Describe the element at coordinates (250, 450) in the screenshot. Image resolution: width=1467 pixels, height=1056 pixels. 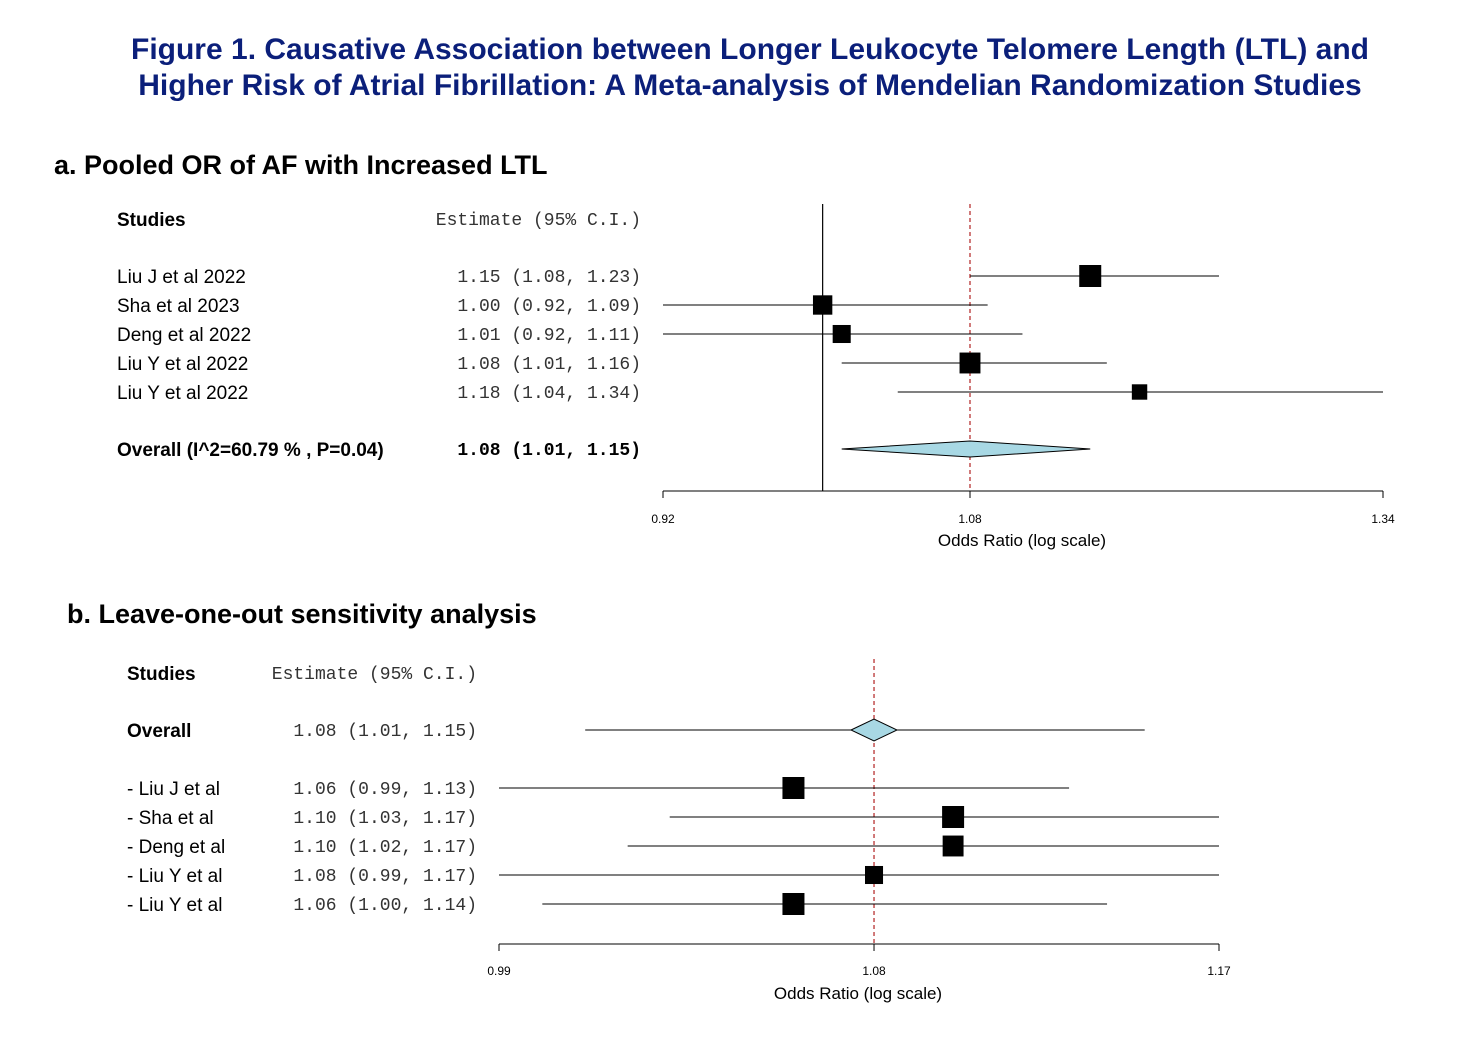
I see `panel-a-overall-label: Overall (I^2=60.79 % , P=0.04)` at that location.